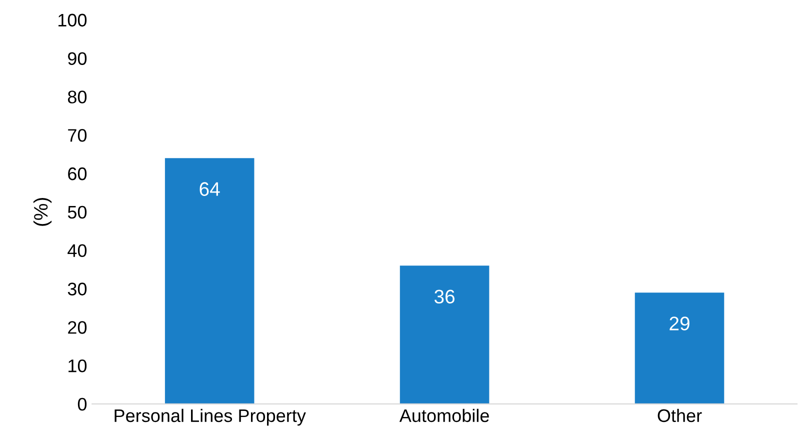 The height and width of the screenshot is (441, 801). I want to click on y-tick-label: 40, so click(77, 251).